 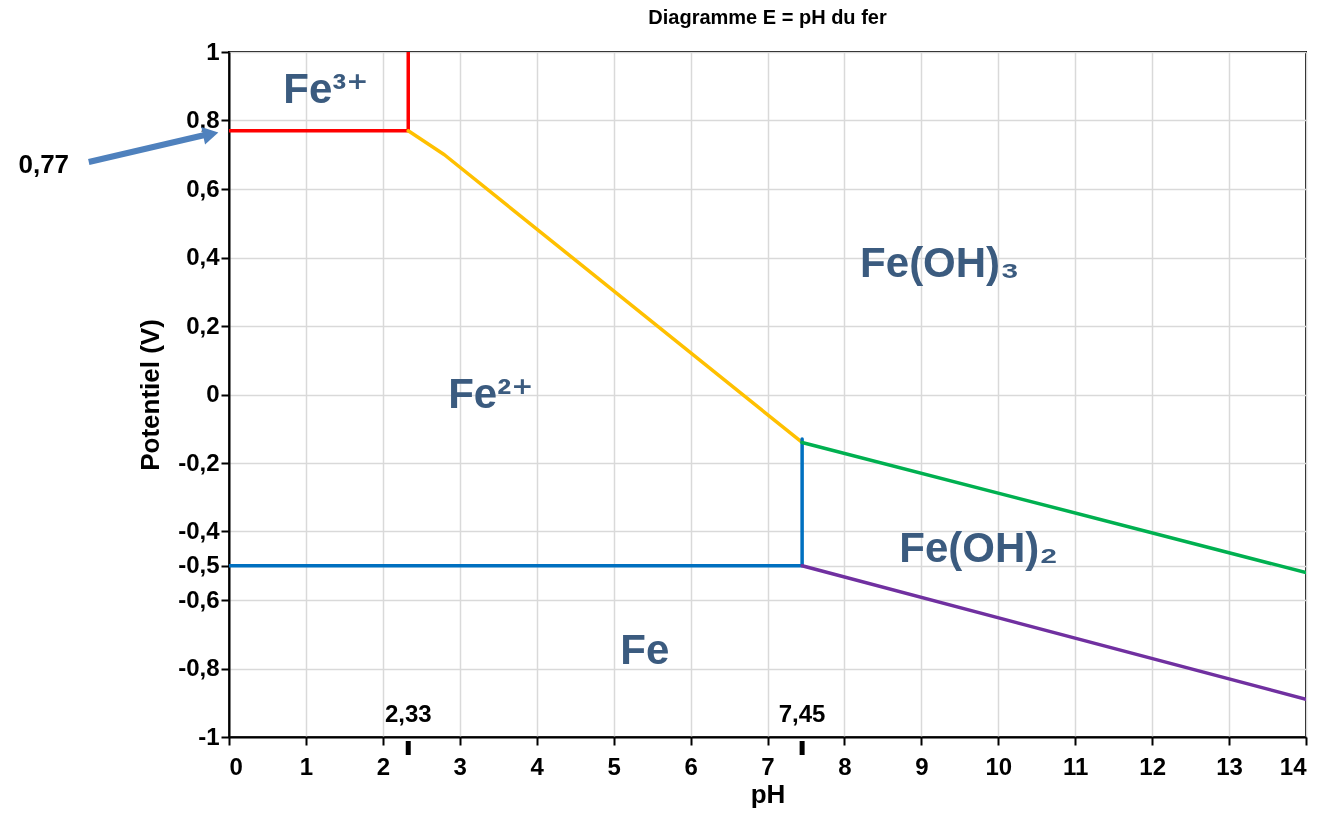 What do you see at coordinates (691, 766) in the screenshot?
I see `x-tick-label: 6` at bounding box center [691, 766].